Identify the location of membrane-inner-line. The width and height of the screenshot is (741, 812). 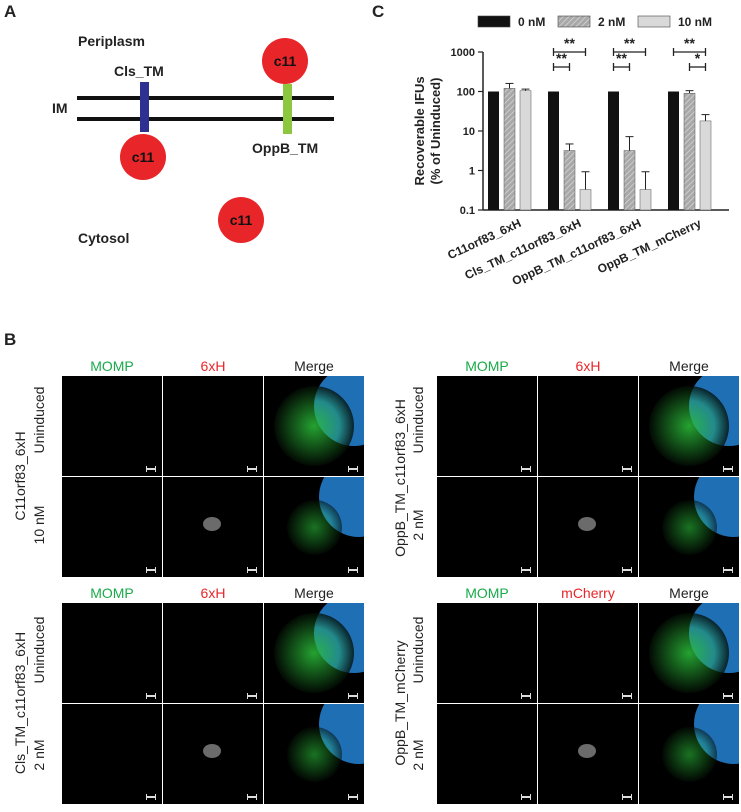
(205, 119).